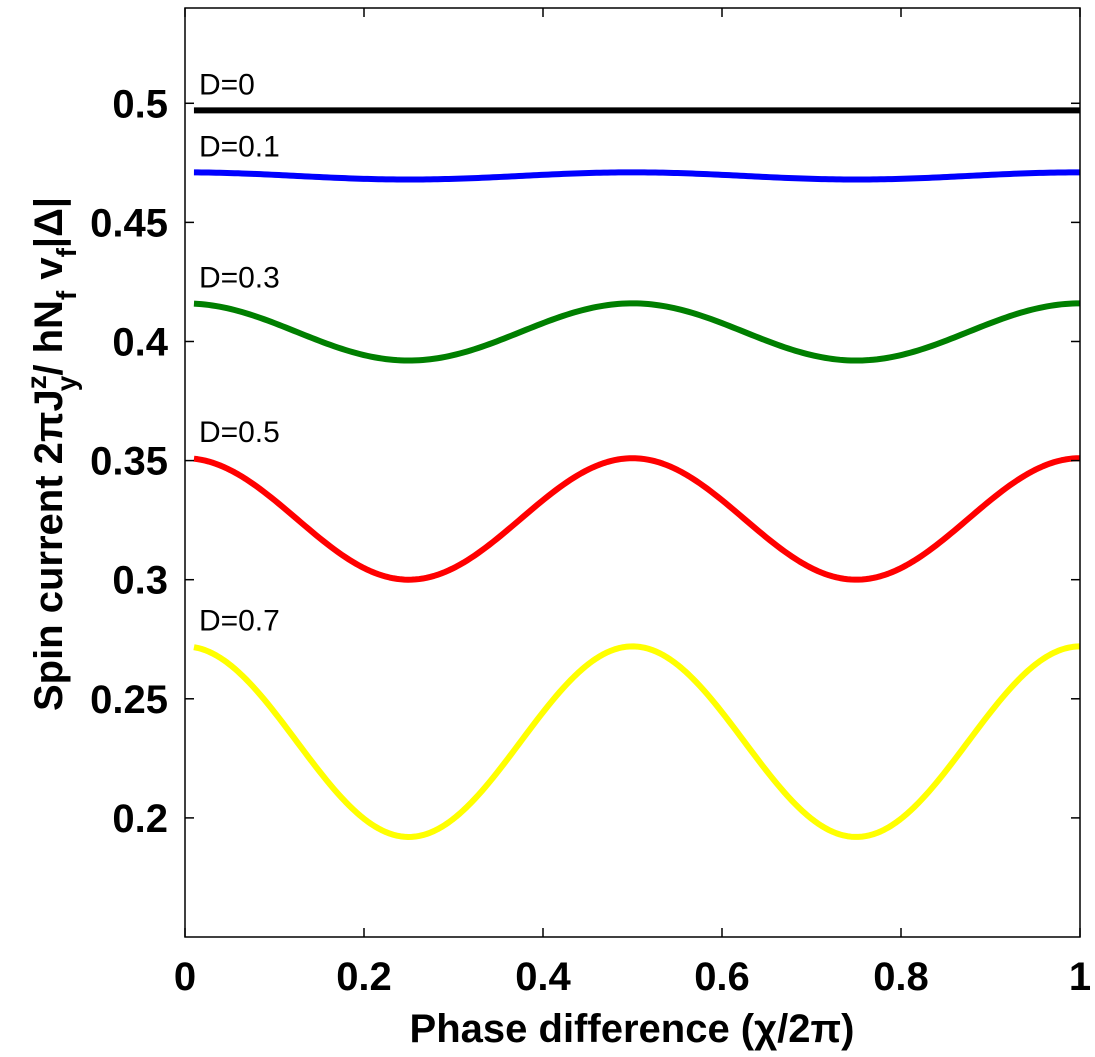  Describe the element at coordinates (36, 382) in the screenshot. I see `ylabel-j-sup: z` at that location.